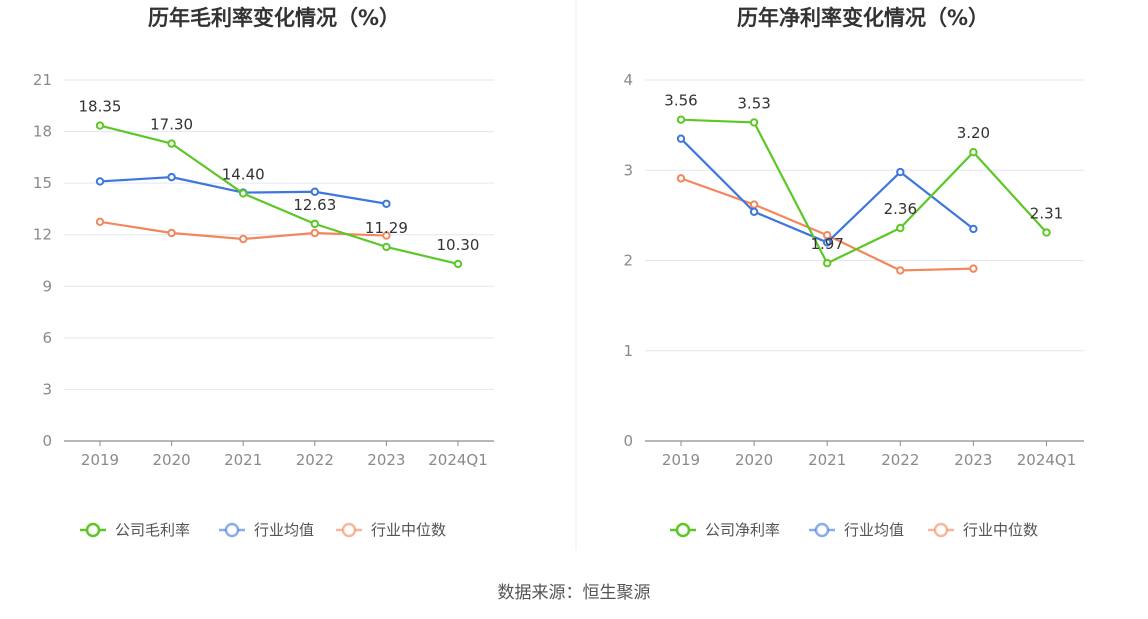 The height and width of the screenshot is (619, 1148). I want to click on legend-label: 公司毛利率, so click(152, 530).